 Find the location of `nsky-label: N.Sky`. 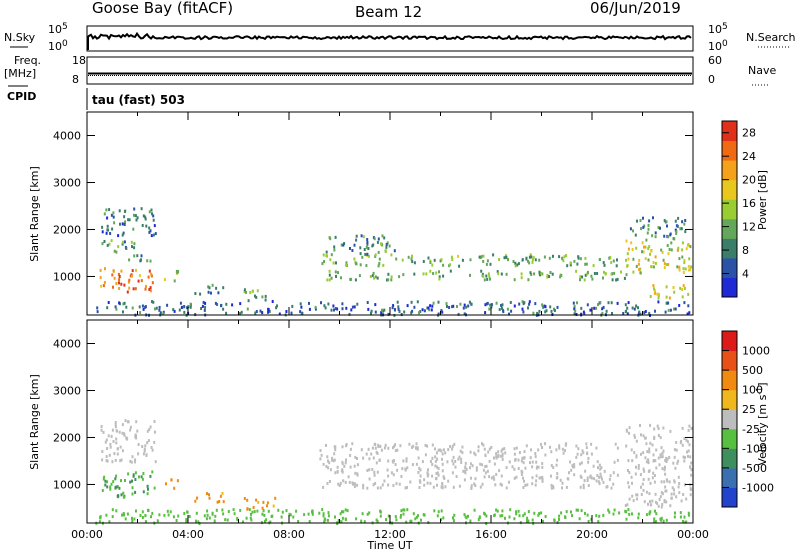

nsky-label: N.Sky is located at coordinates (20, 37).